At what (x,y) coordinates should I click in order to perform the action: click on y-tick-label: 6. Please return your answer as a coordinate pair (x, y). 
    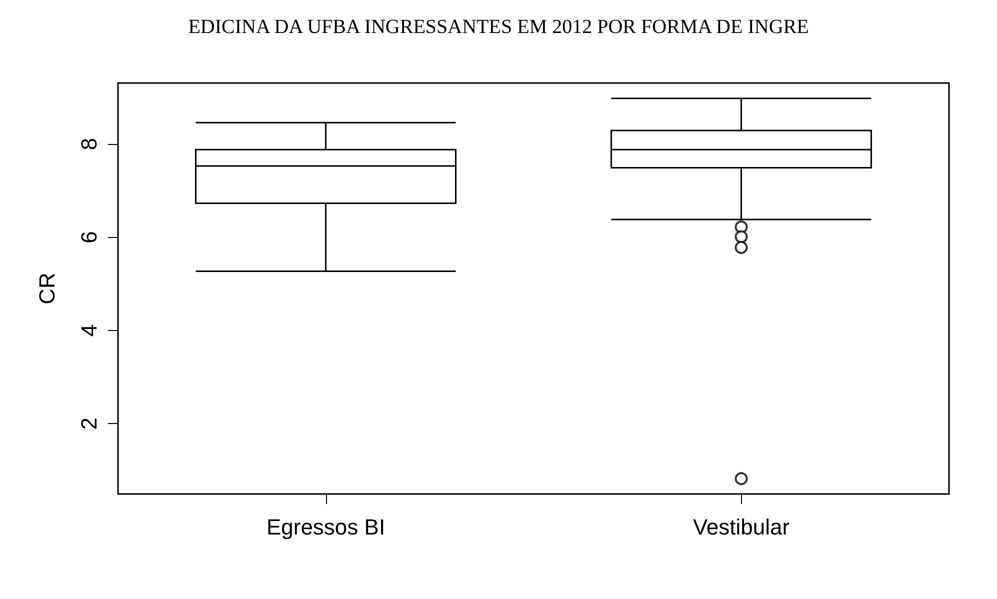
    Looking at the image, I should click on (89, 237).